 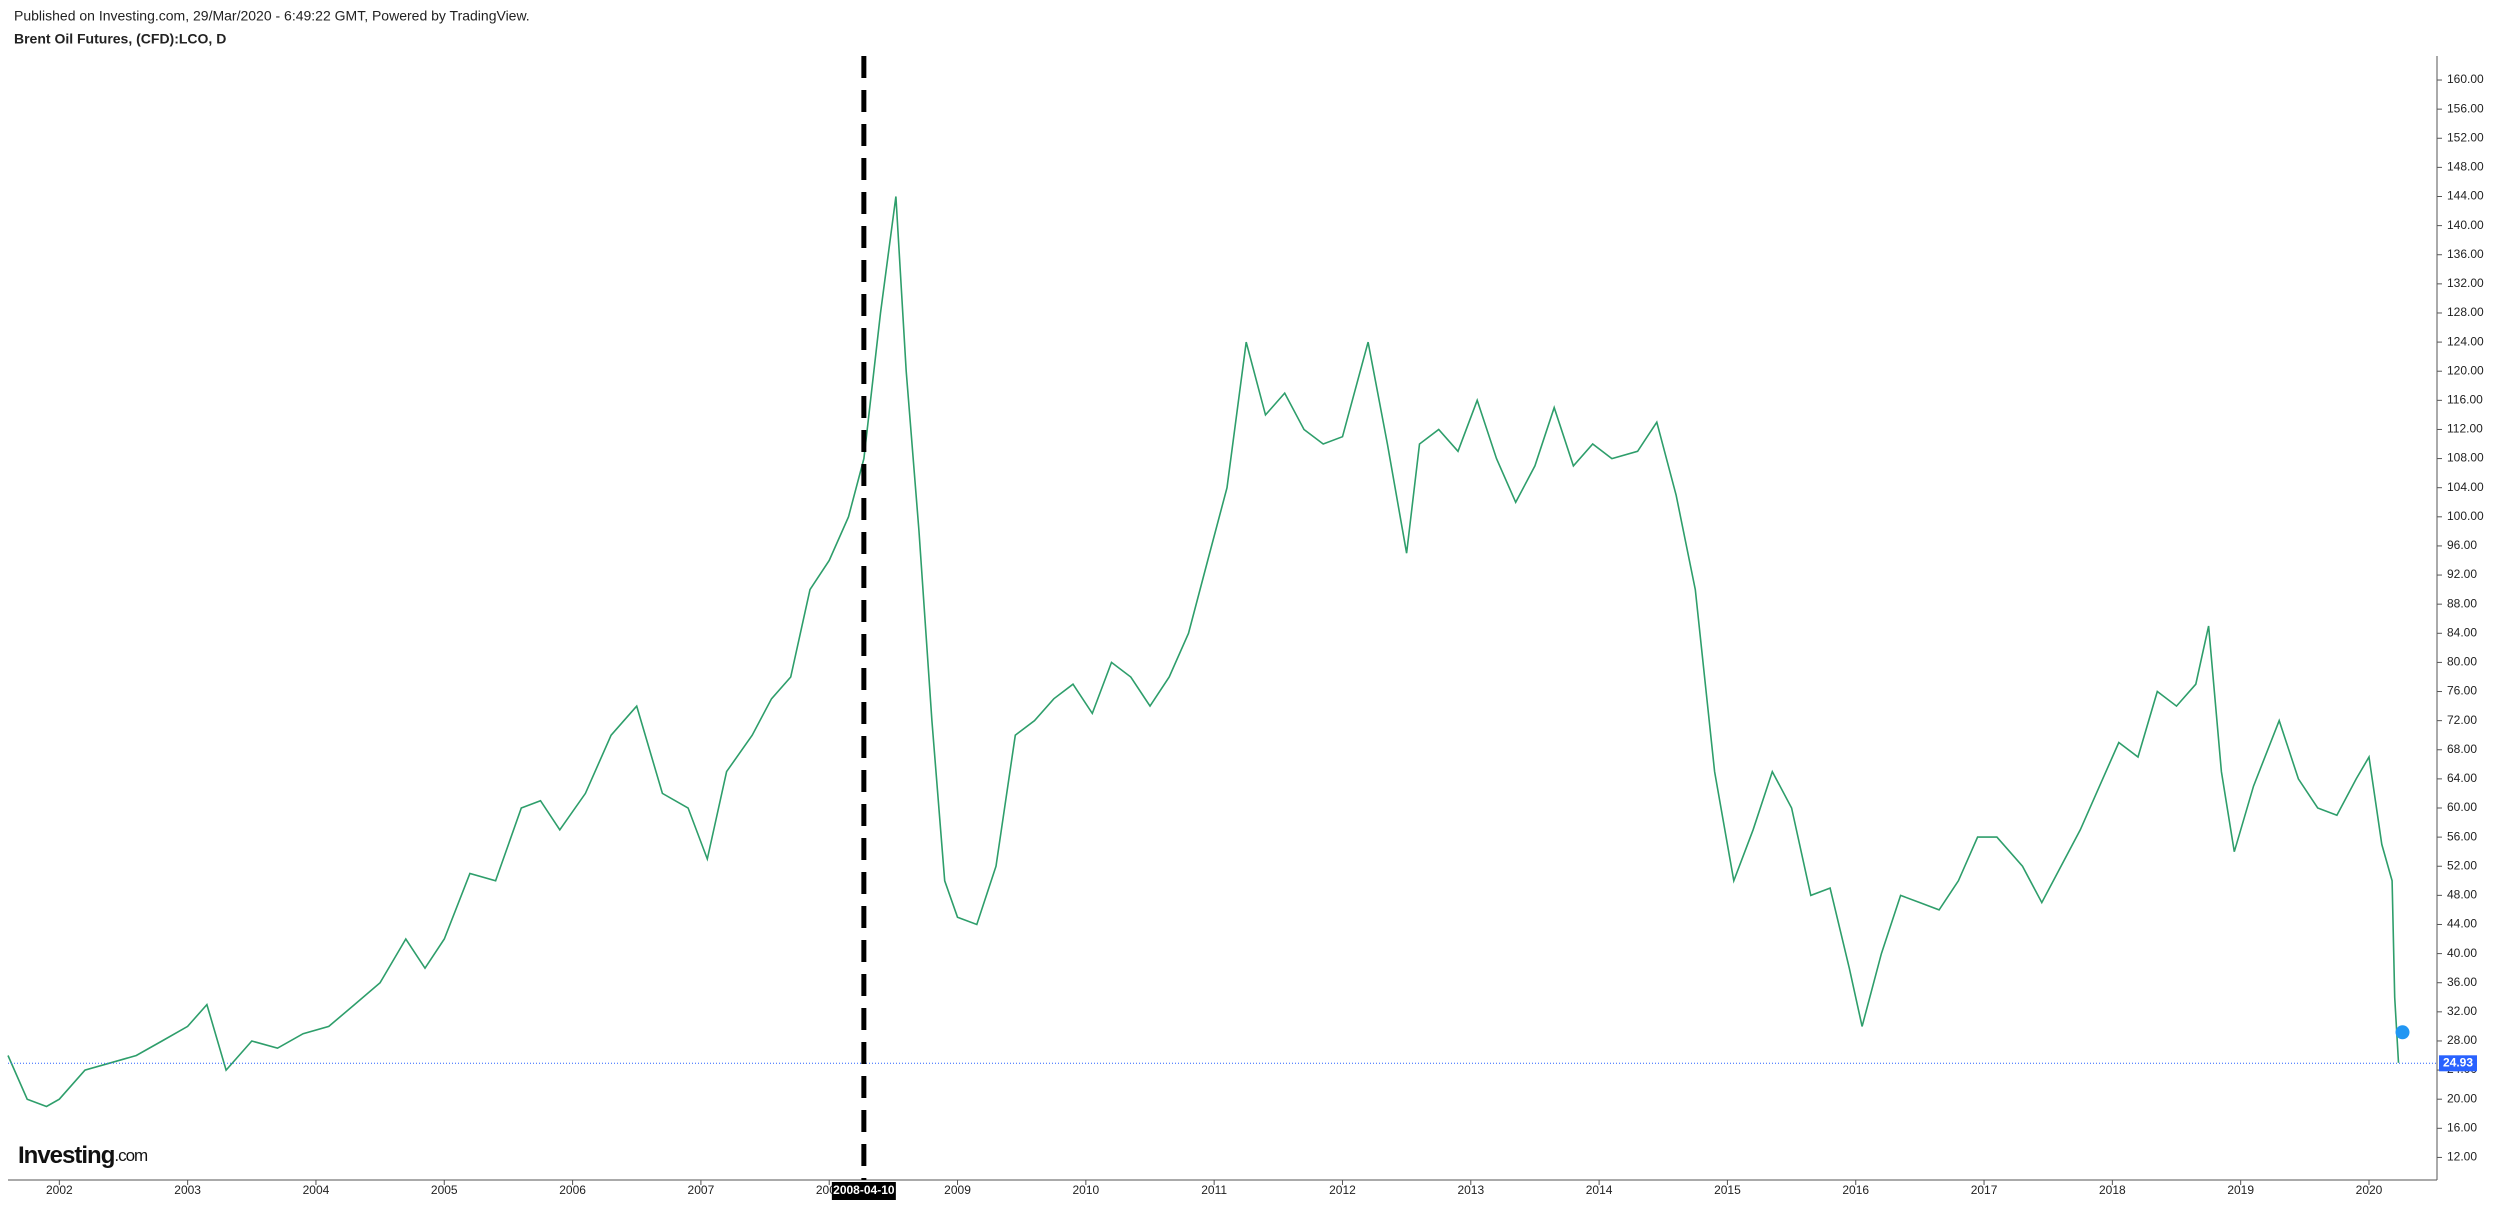 I want to click on logo: Investing.com, so click(x=83, y=1155).